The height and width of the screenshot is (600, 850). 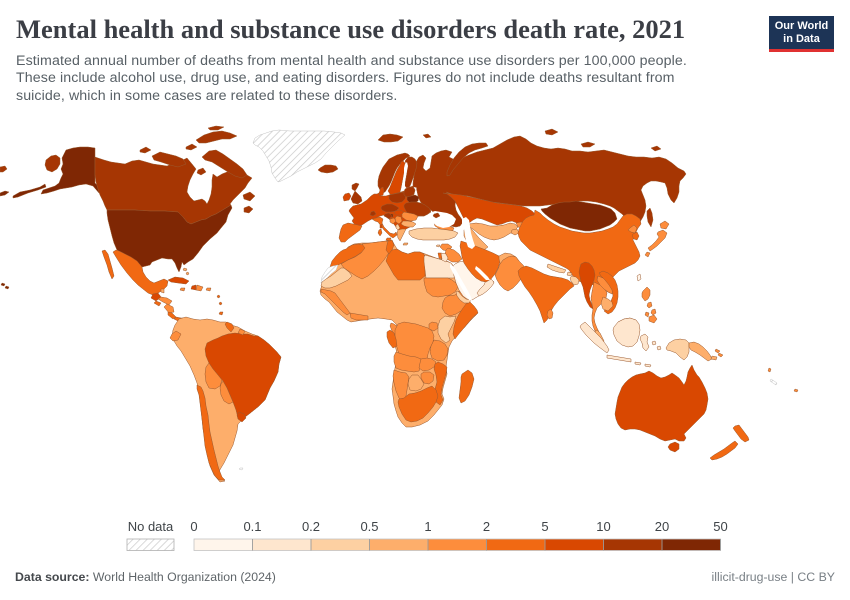 What do you see at coordinates (369, 526) in the screenshot?
I see `svg-text: 0.5` at bounding box center [369, 526].